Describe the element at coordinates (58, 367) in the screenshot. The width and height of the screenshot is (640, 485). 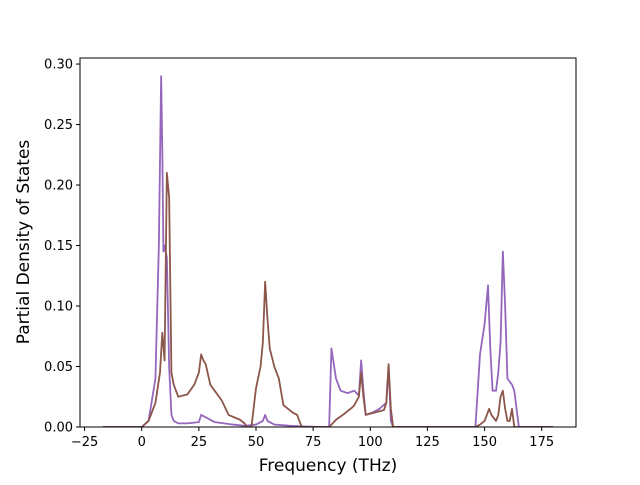
I see `y-tick-label: 0.05` at that location.